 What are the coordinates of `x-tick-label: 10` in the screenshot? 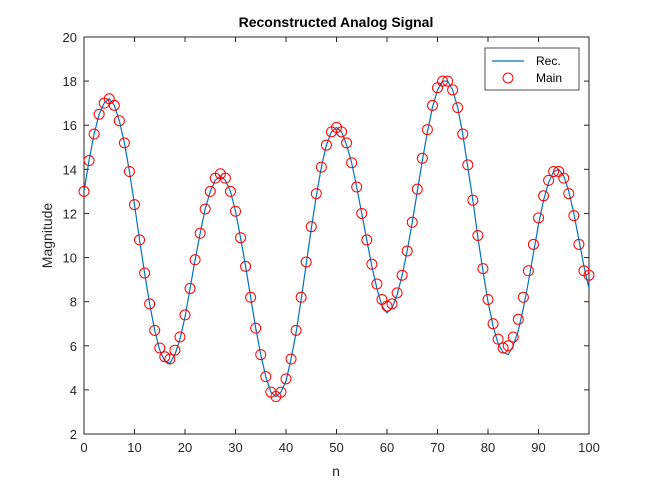 It's located at (134, 447).